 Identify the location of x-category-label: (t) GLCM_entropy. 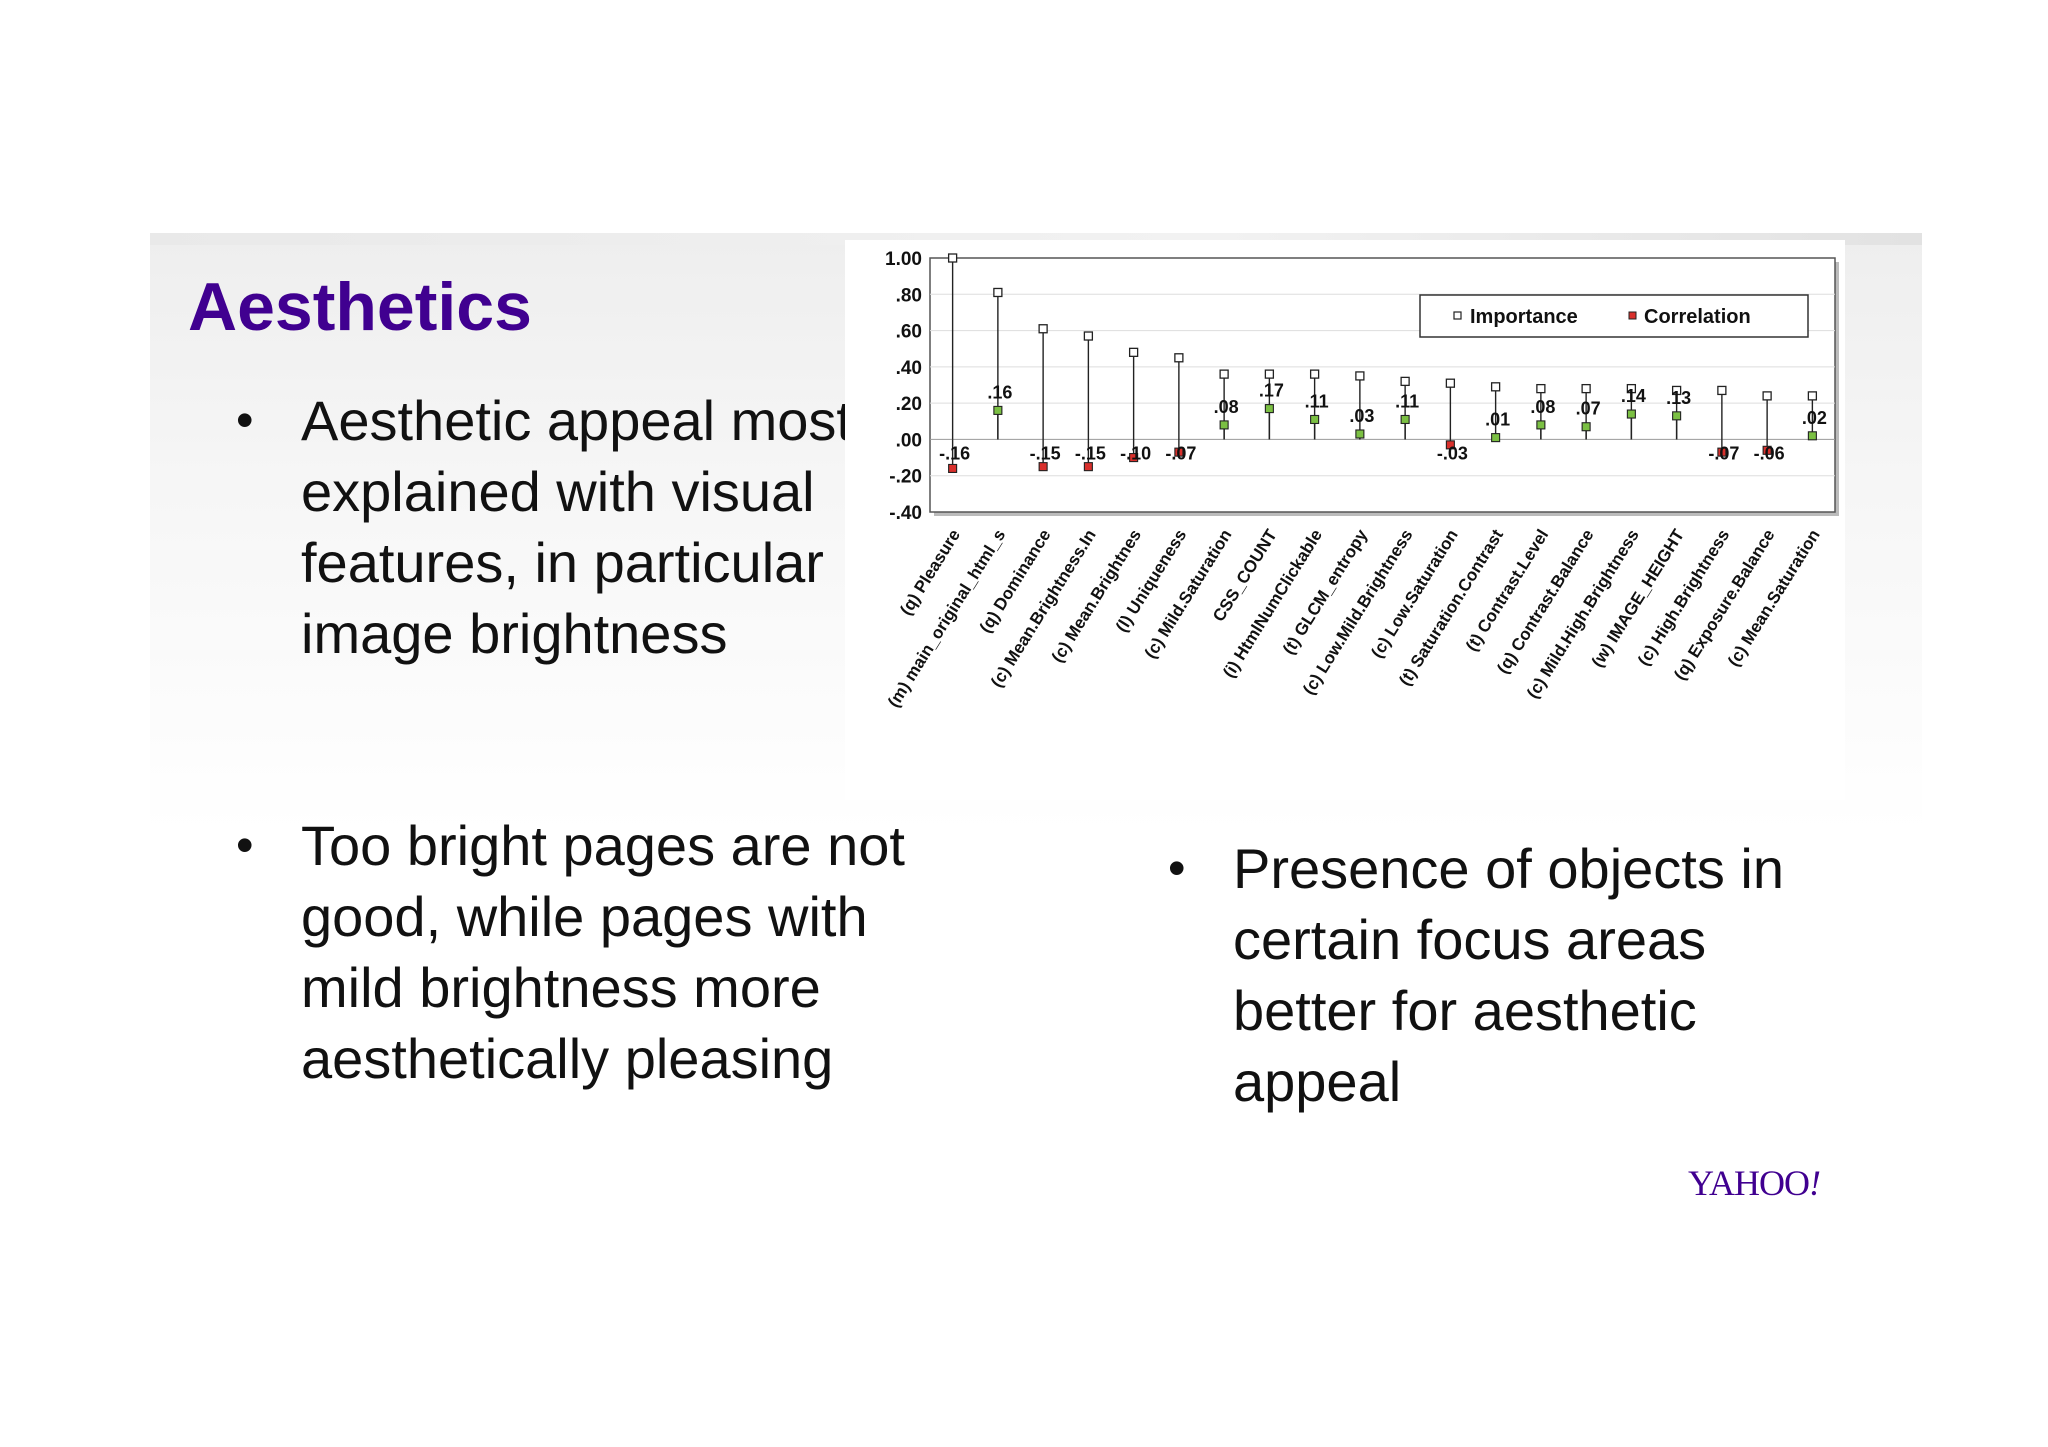
(1325, 592).